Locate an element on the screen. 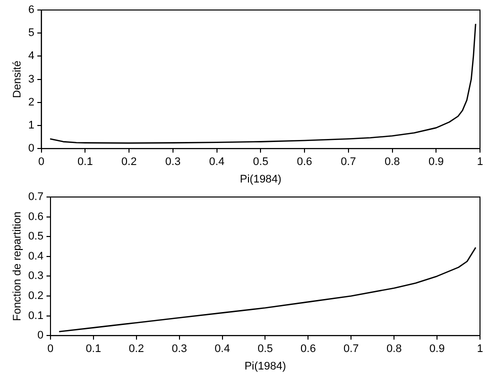 This screenshot has width=488, height=374. y-tick-label: 4 is located at coordinates (31, 56).